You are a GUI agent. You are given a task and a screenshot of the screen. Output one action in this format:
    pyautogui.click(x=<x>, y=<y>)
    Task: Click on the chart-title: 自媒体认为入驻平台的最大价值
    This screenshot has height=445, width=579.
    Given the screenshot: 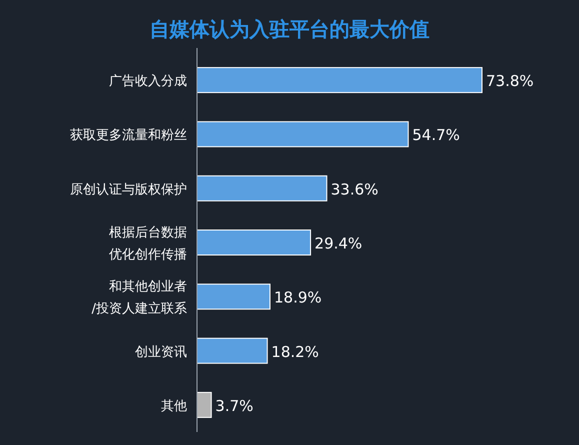 What is the action you would take?
    pyautogui.click(x=290, y=29)
    